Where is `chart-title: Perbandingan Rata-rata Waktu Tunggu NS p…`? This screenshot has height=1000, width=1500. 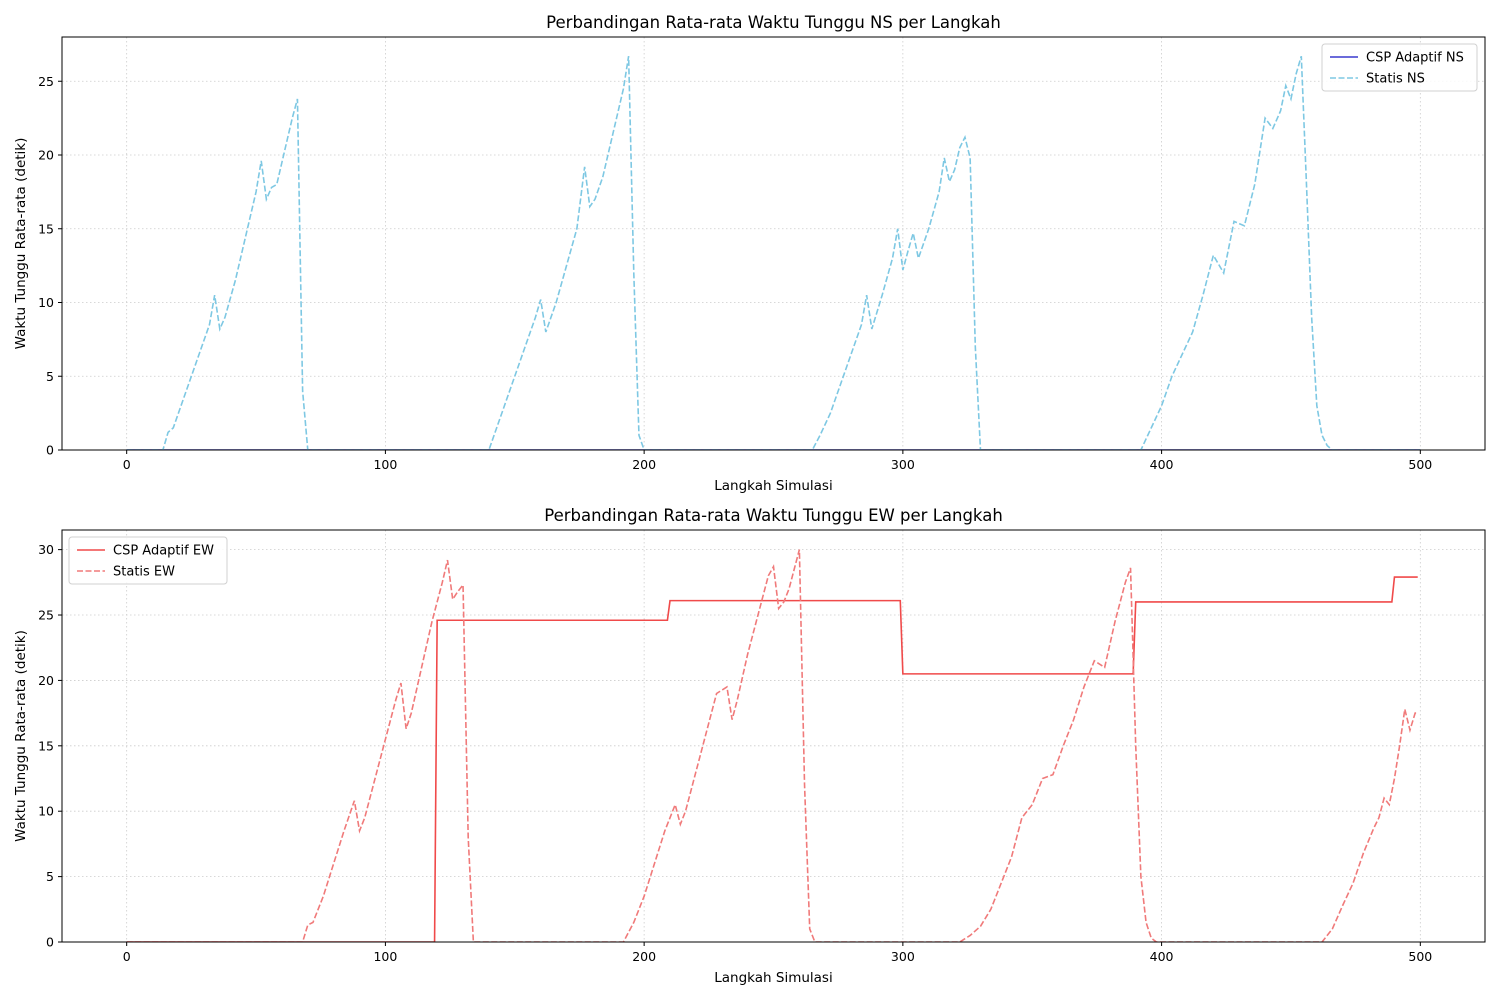
chart-title: Perbandingan Rata-rata Waktu Tunggu NS p… is located at coordinates (773, 22).